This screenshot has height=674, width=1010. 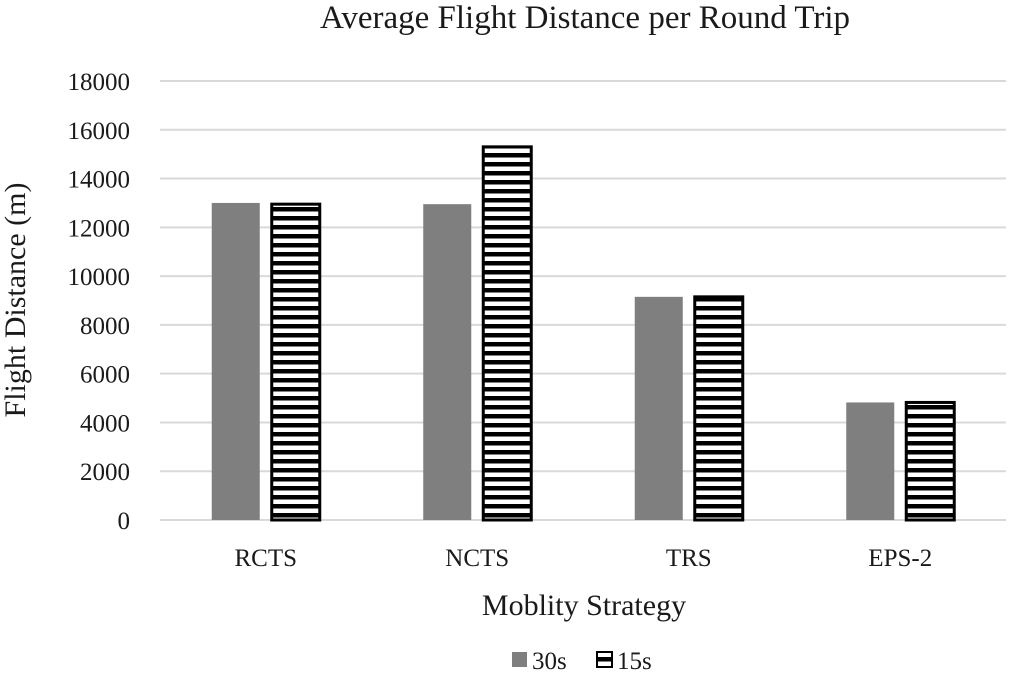 What do you see at coordinates (105, 326) in the screenshot?
I see `y-tick-label: 8000` at bounding box center [105, 326].